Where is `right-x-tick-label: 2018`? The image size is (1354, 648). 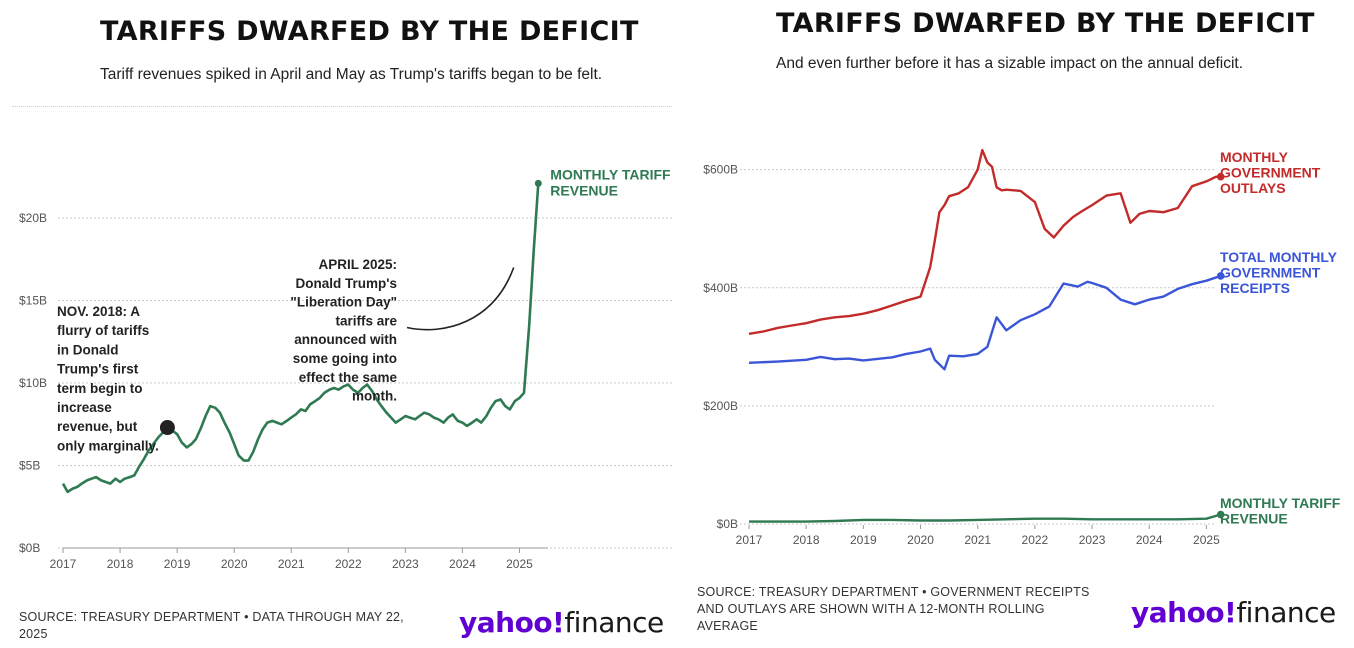 right-x-tick-label: 2018 is located at coordinates (806, 540).